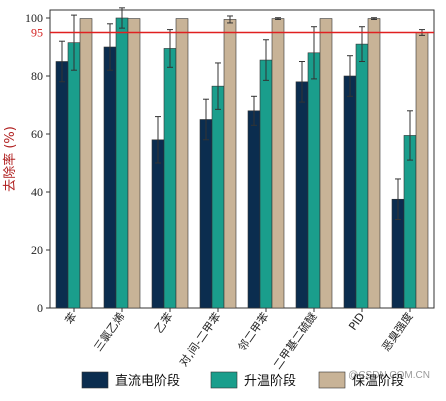  Describe the element at coordinates (294, 341) in the screenshot. I see `x-tick-label: 二甲基二硫醚` at that location.